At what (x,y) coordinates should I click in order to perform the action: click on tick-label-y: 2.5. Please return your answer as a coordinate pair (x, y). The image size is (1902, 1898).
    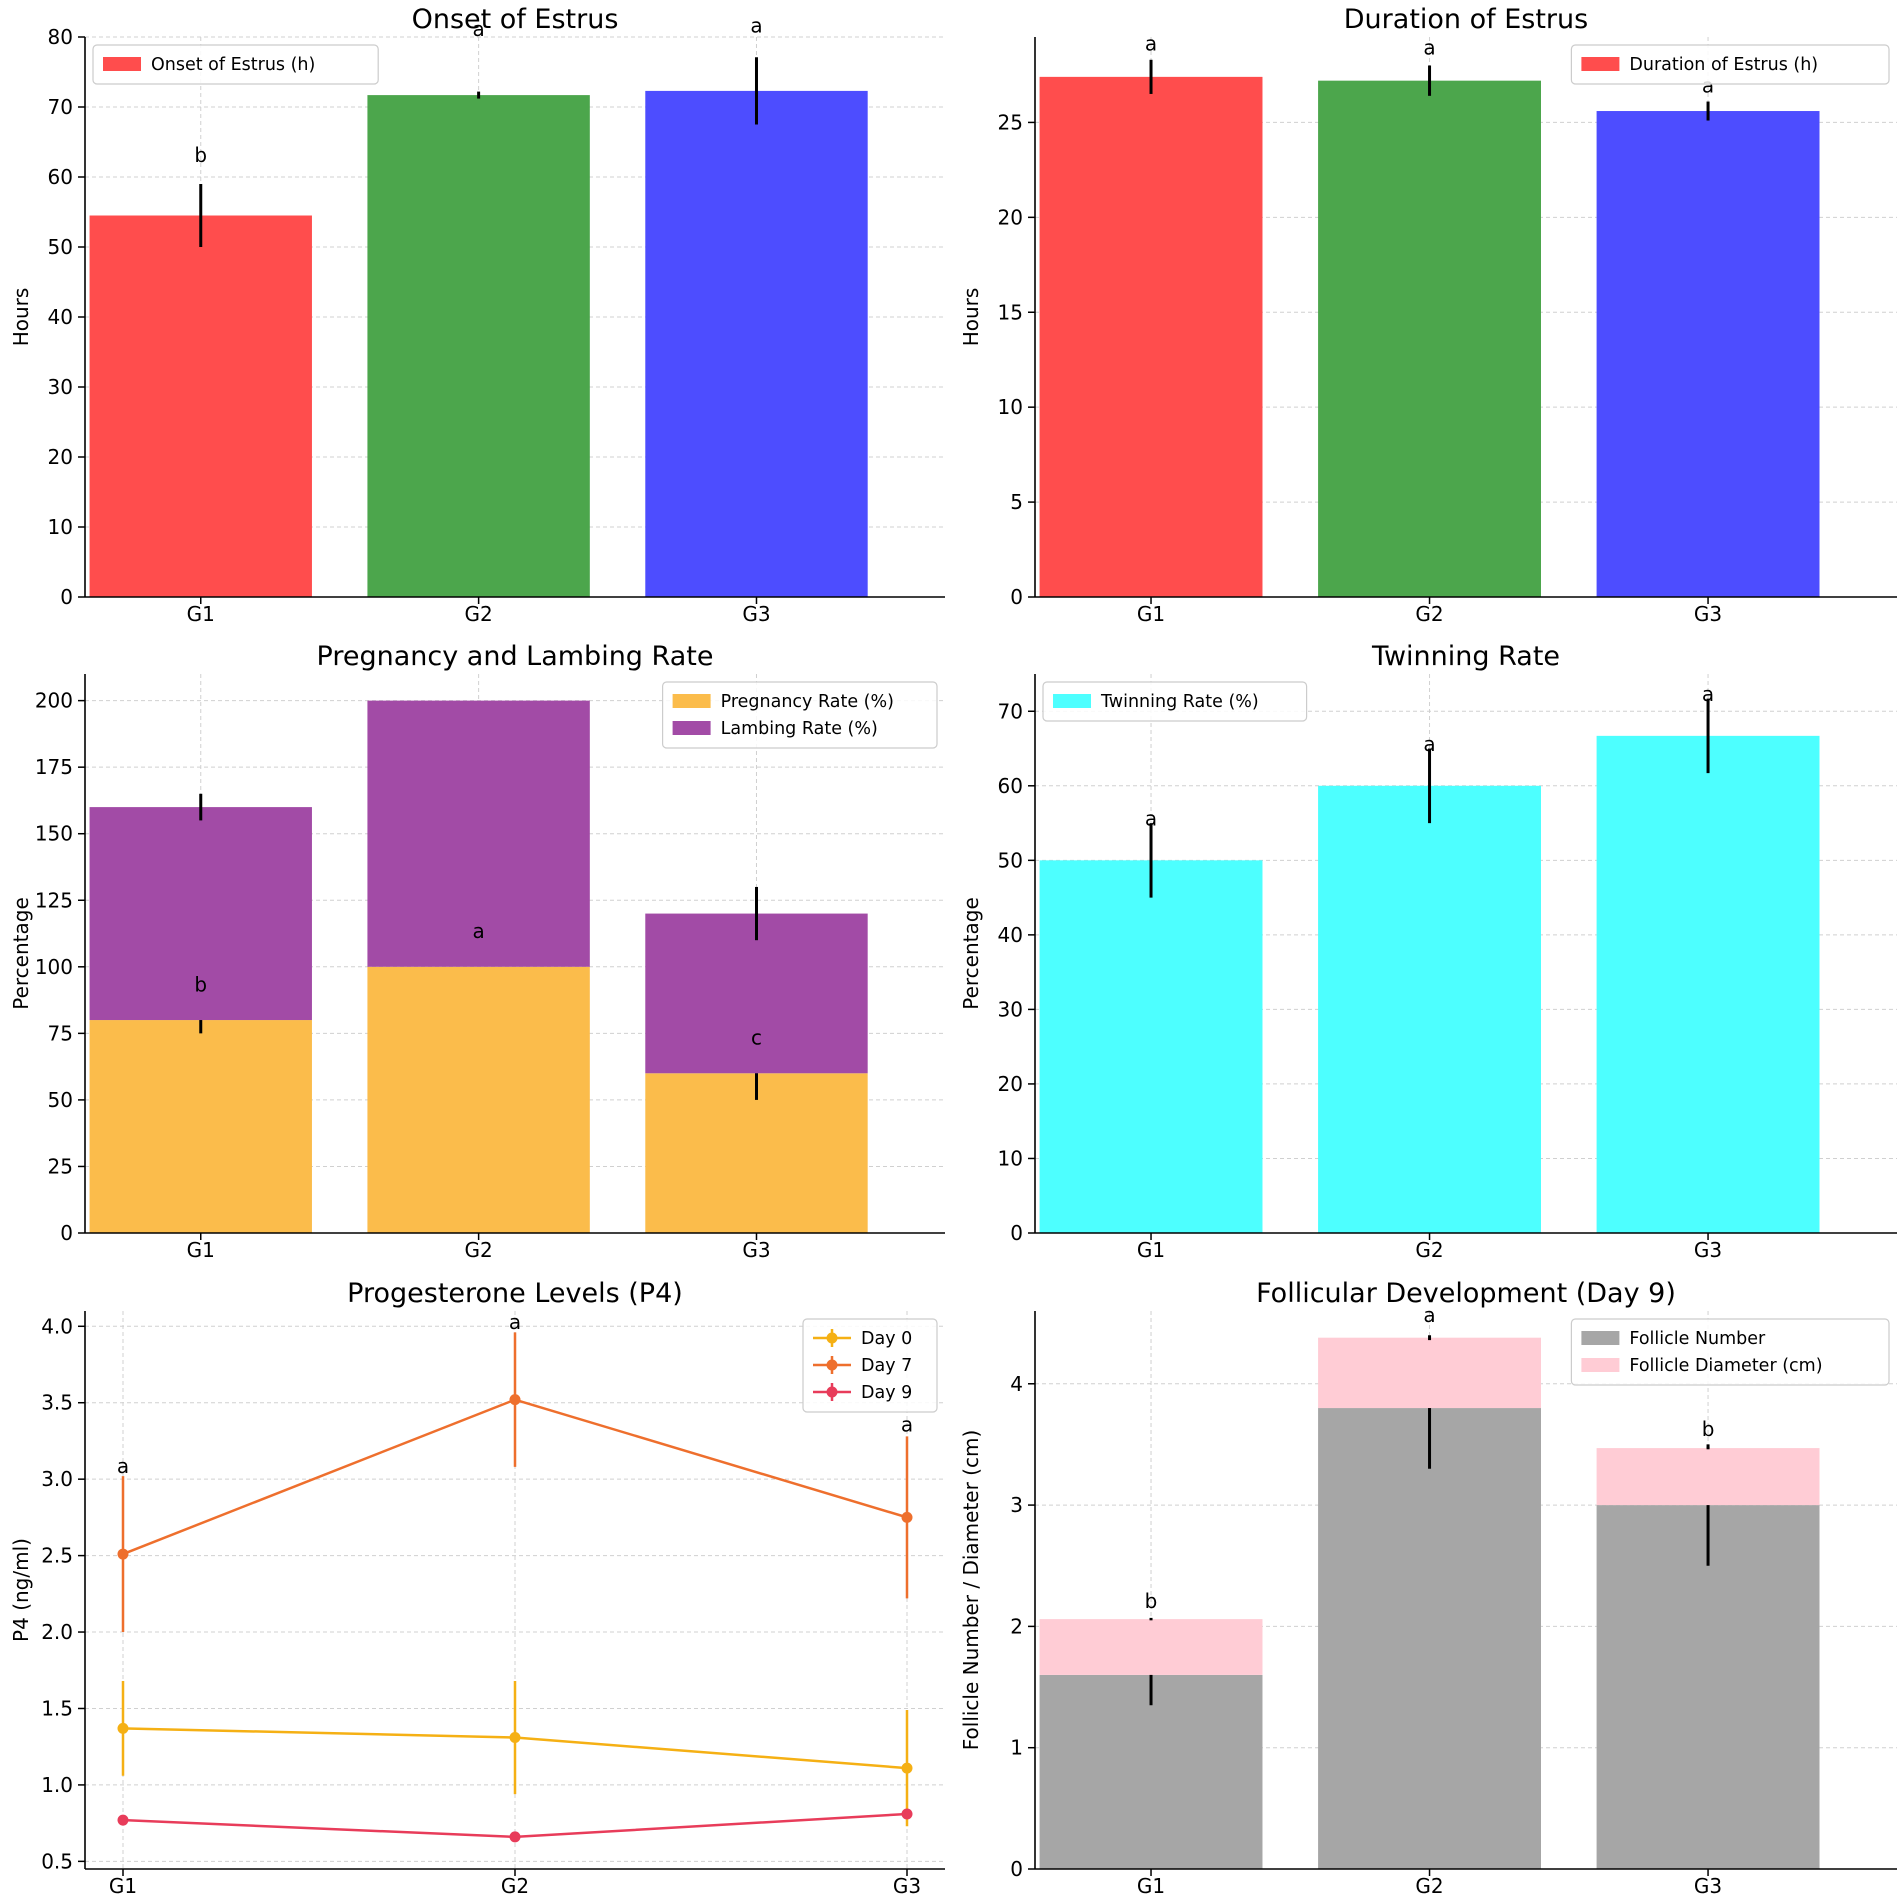
    Looking at the image, I should click on (57, 1556).